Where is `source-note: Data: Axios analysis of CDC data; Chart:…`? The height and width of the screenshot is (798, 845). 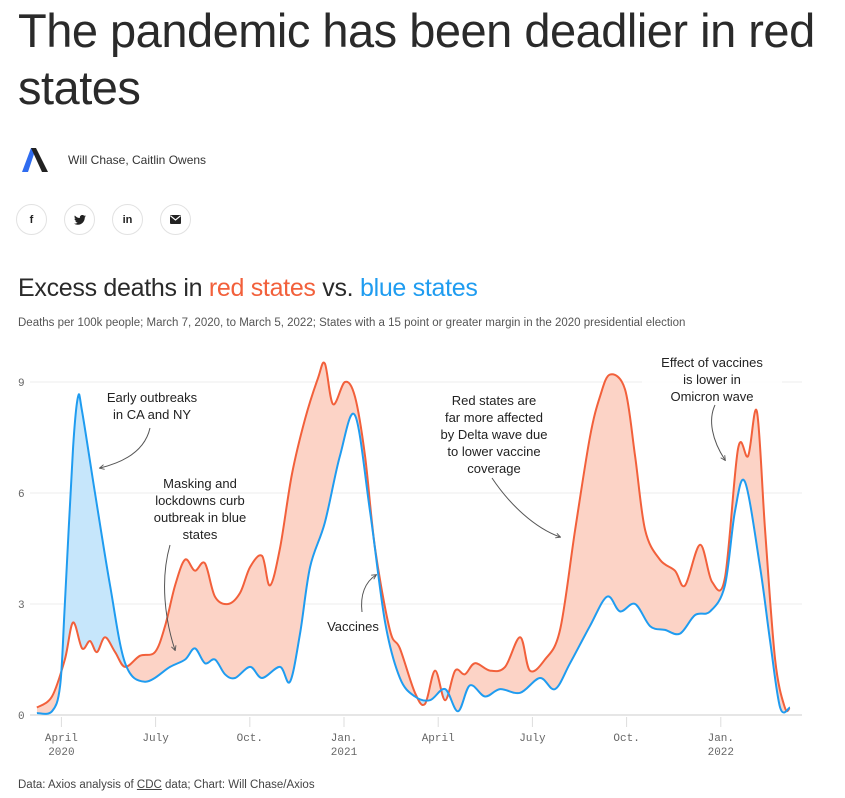 source-note: Data: Axios analysis of CDC data; Chart:… is located at coordinates (166, 785).